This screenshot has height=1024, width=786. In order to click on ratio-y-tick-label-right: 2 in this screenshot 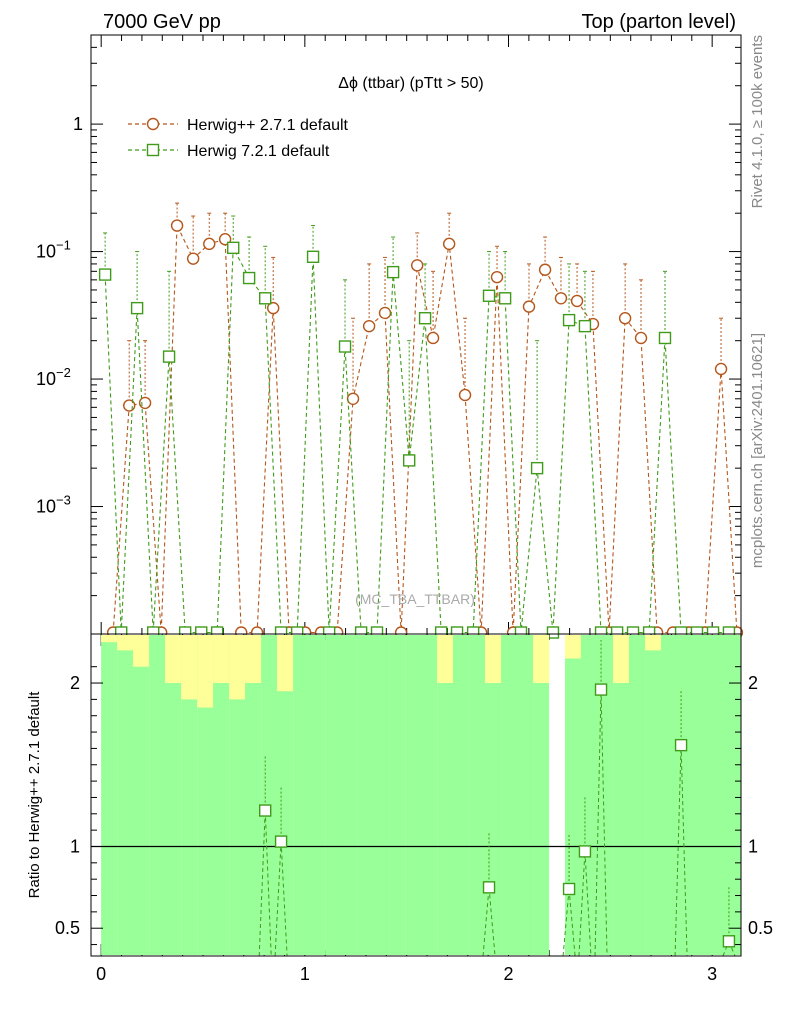, I will do `click(753, 683)`.